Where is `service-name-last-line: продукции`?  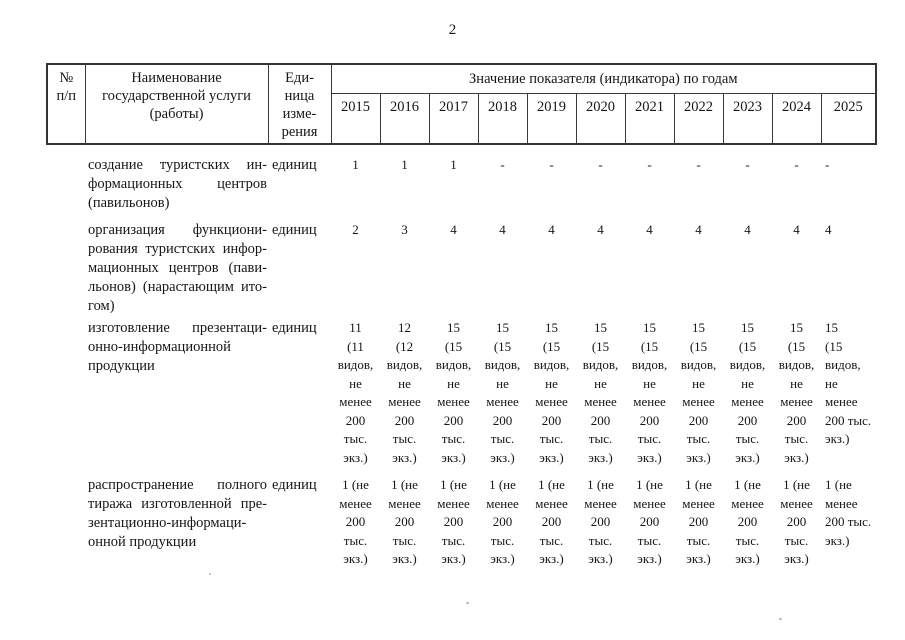
service-name-last-line: продукции is located at coordinates (121, 366).